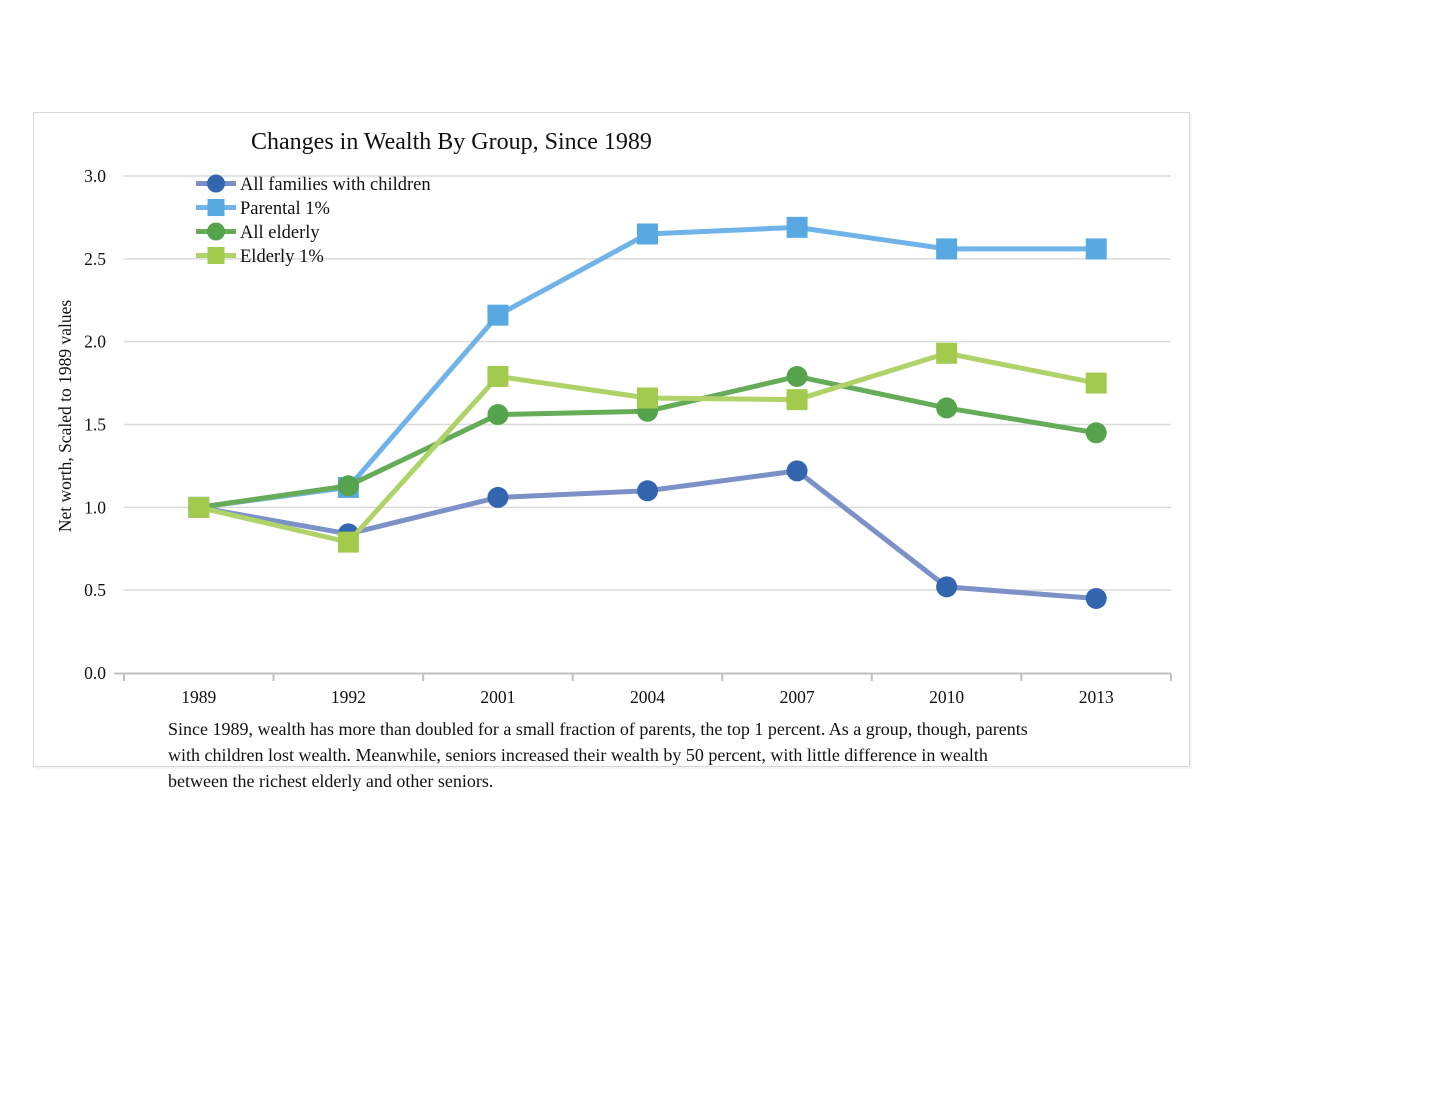  Describe the element at coordinates (282, 257) in the screenshot. I see `legend-label: Elderly 1%` at that location.